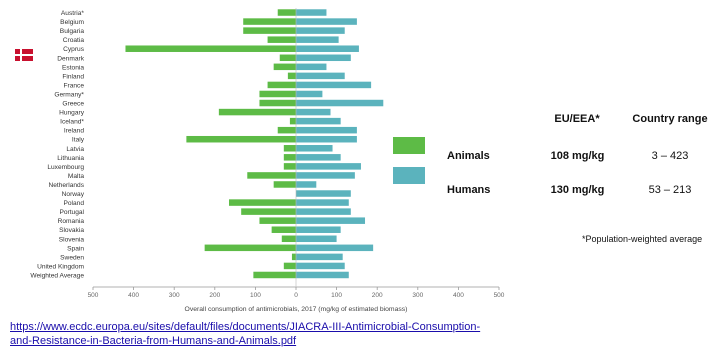  What do you see at coordinates (577, 119) in the screenshot?
I see `table-header-eu: EU/EEA*` at bounding box center [577, 119].